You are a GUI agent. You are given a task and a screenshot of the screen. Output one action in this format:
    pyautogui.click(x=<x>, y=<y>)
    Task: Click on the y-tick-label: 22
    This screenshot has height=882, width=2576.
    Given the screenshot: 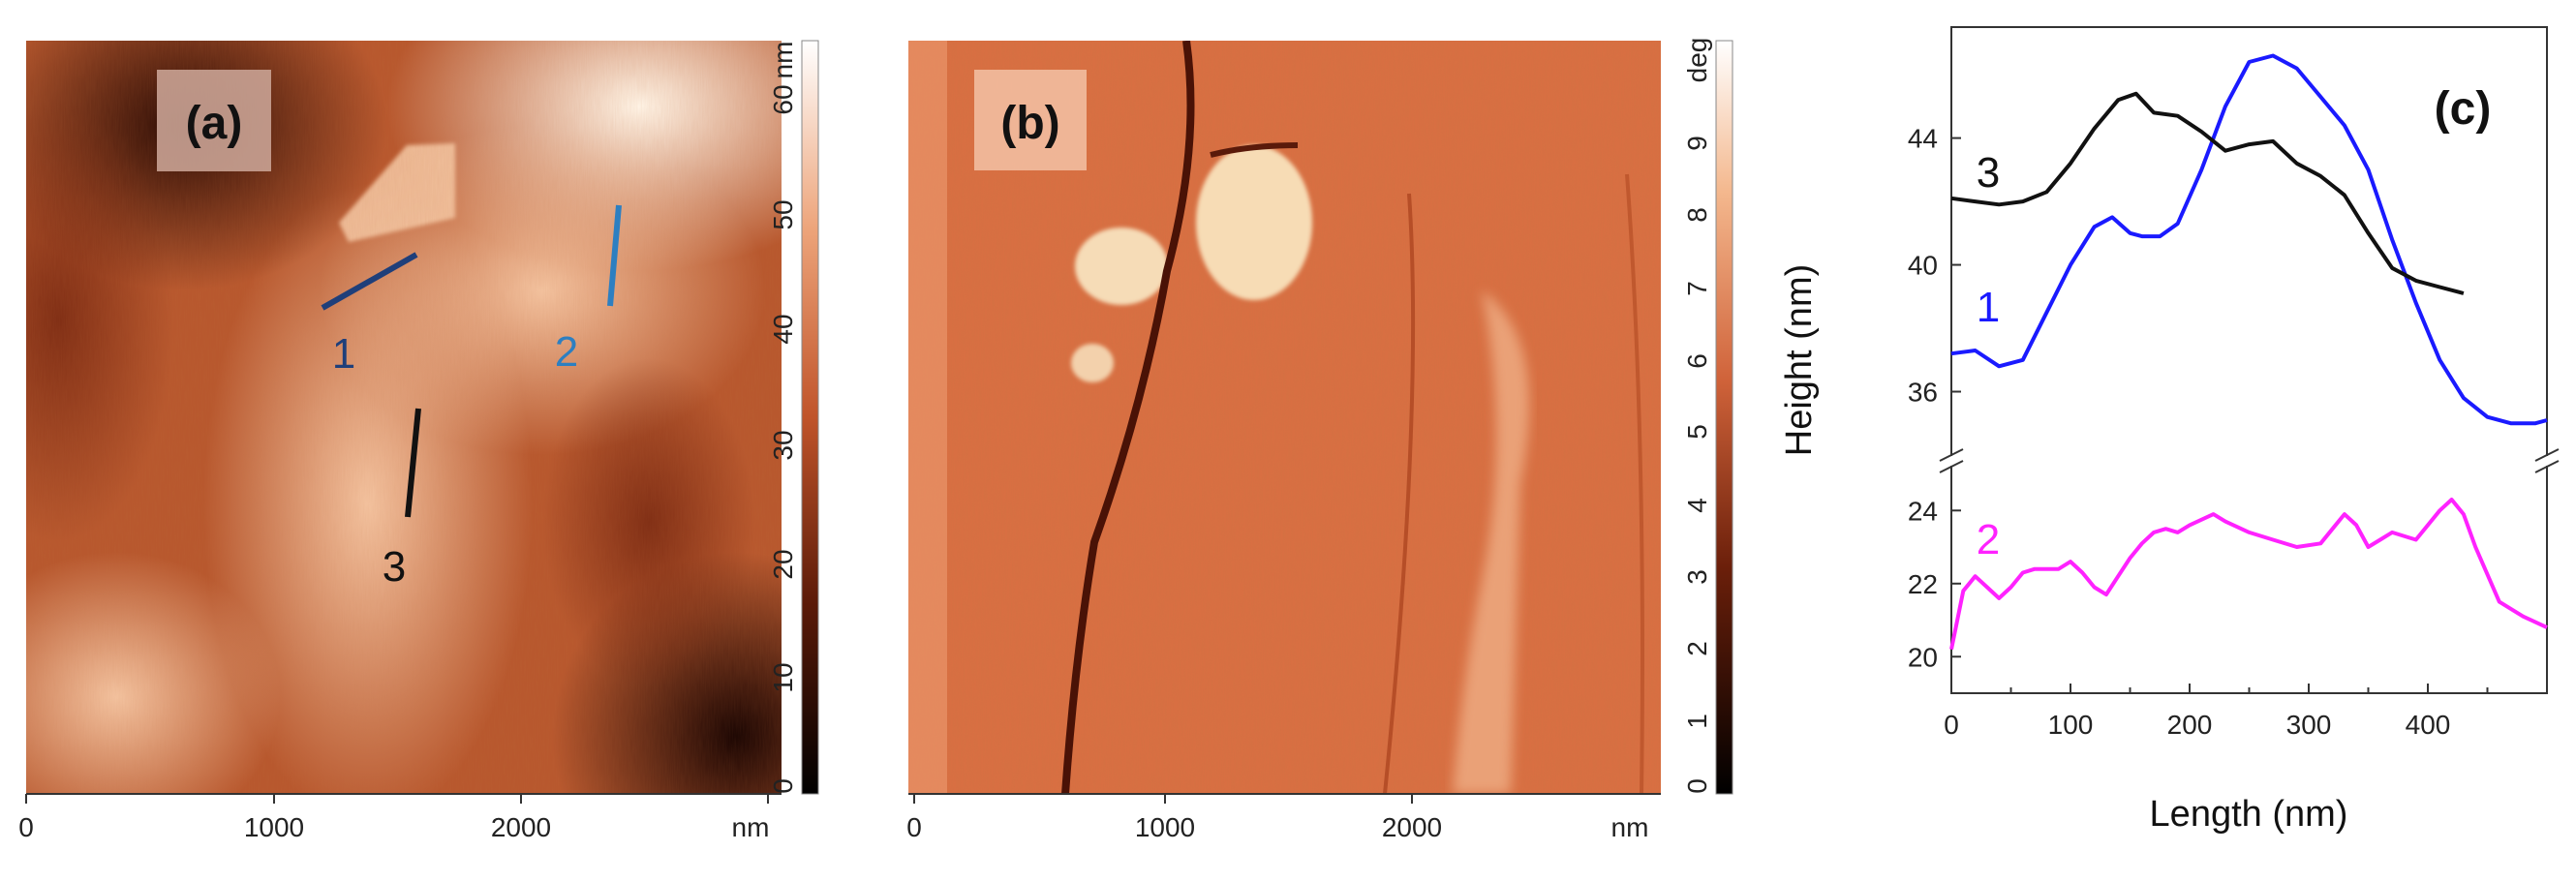 What is the action you would take?
    pyautogui.click(x=1923, y=584)
    